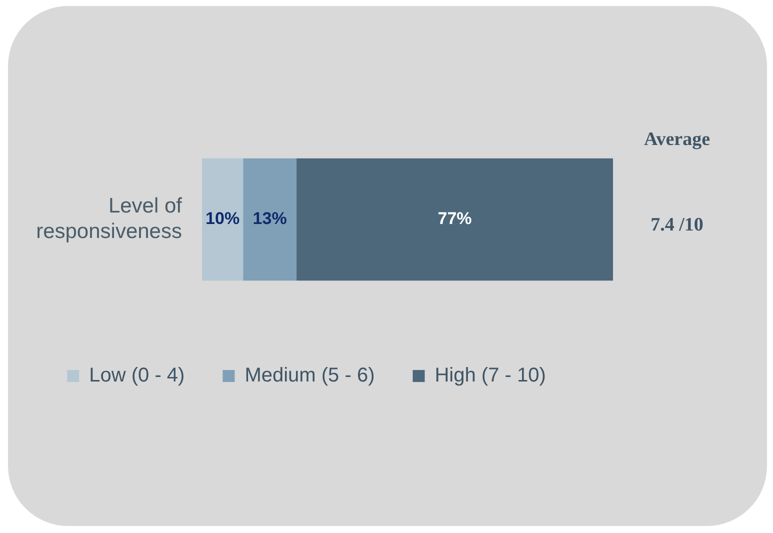 This screenshot has width=773, height=533. Describe the element at coordinates (137, 375) in the screenshot. I see `legend-label: Low (0 - 4)` at that location.